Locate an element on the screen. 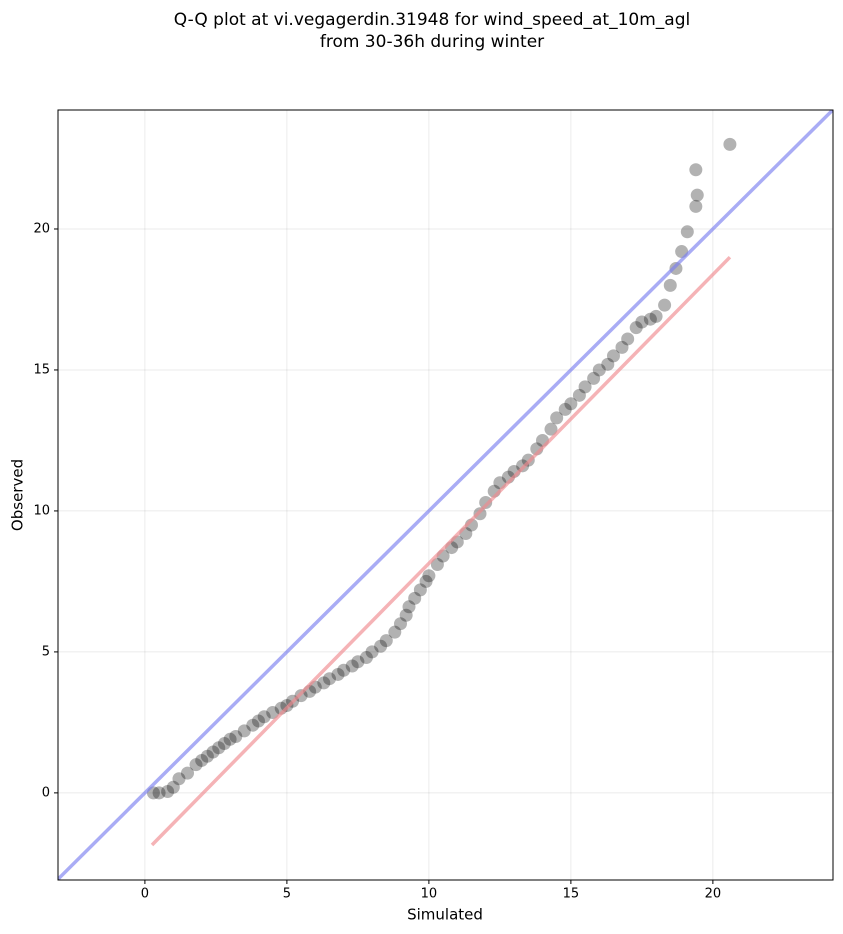 The height and width of the screenshot is (934, 843). y-tick-label: 15 is located at coordinates (41, 369).